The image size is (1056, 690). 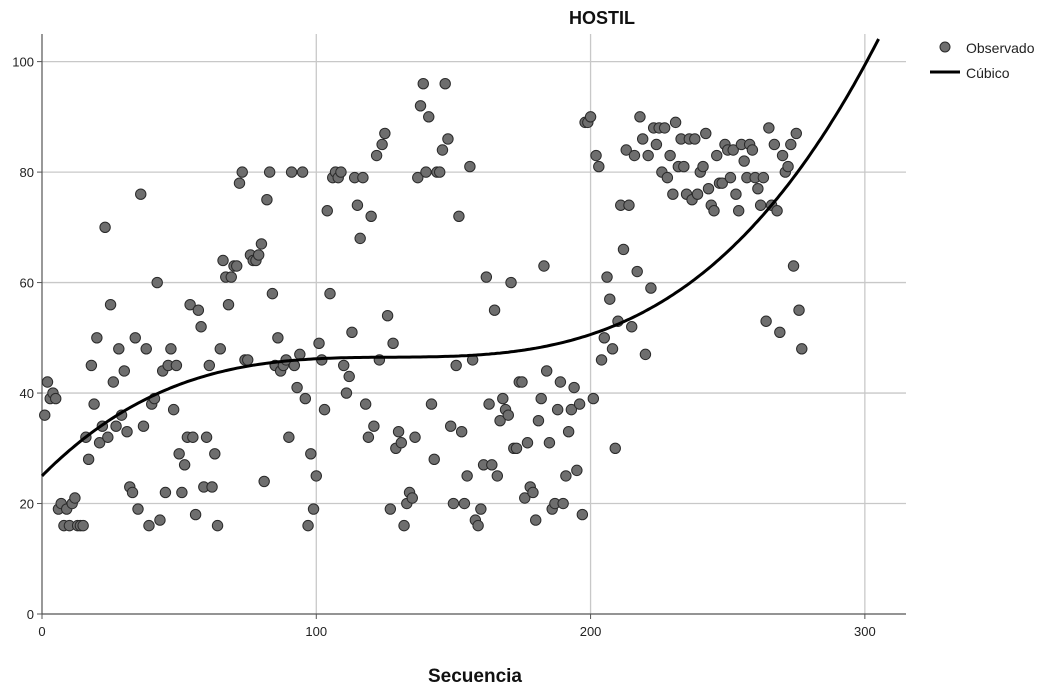 What do you see at coordinates (591, 631) in the screenshot?
I see `tick-label-x-200: 200` at bounding box center [591, 631].